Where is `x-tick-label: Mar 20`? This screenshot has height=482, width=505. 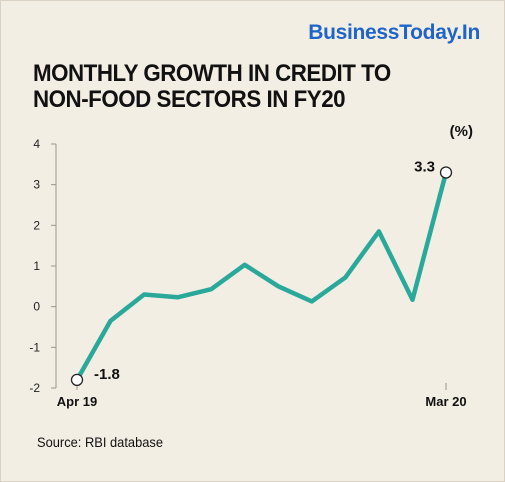 x-tick-label: Mar 20 is located at coordinates (445, 401).